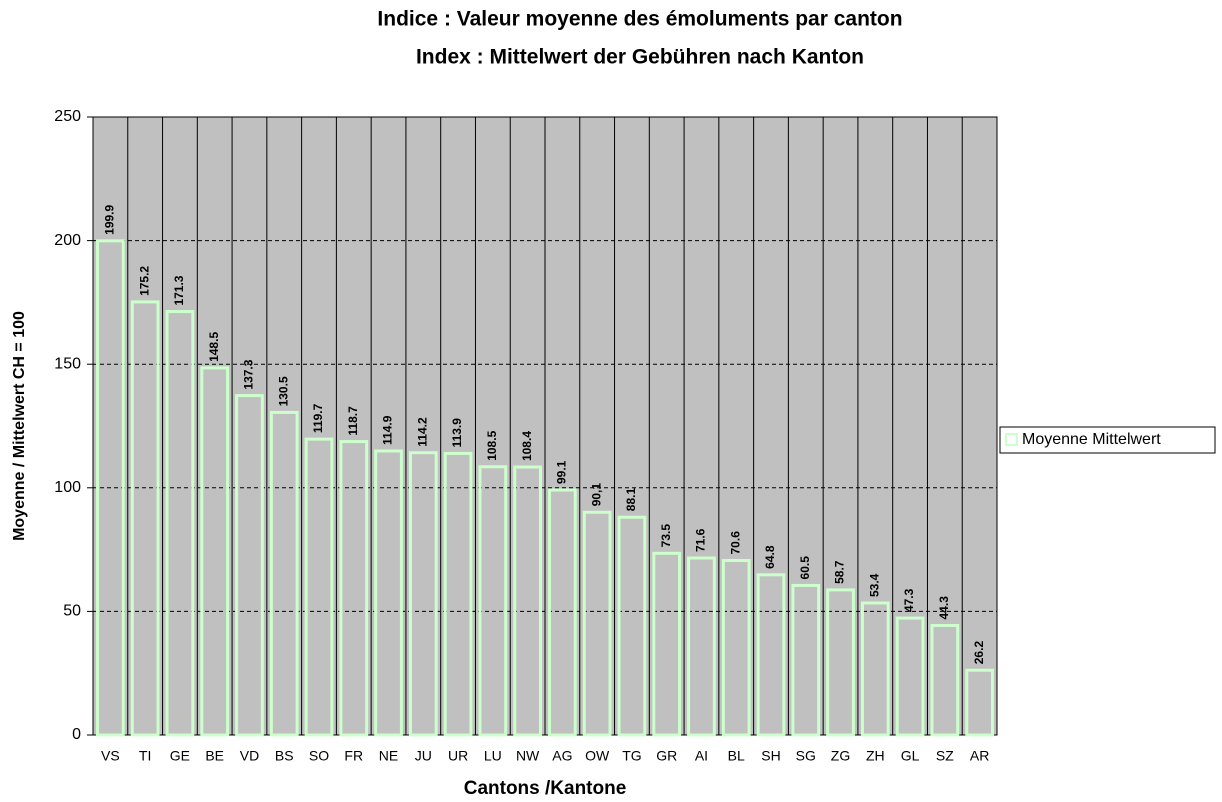 The image size is (1222, 802). Describe the element at coordinates (770, 557) in the screenshot. I see `data-label: 64.8` at that location.